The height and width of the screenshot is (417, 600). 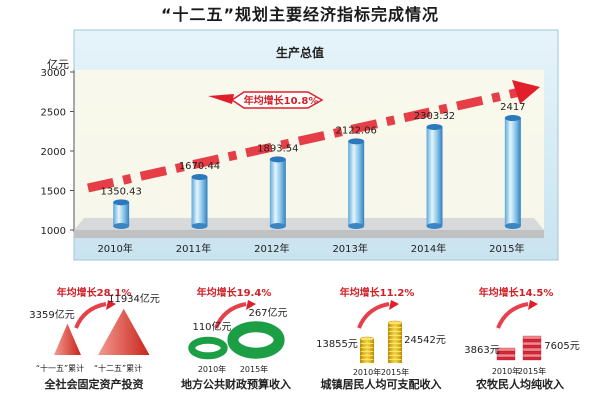 What do you see at coordinates (349, 248) in the screenshot?
I see `x-tick-label: 2013年` at bounding box center [349, 248].